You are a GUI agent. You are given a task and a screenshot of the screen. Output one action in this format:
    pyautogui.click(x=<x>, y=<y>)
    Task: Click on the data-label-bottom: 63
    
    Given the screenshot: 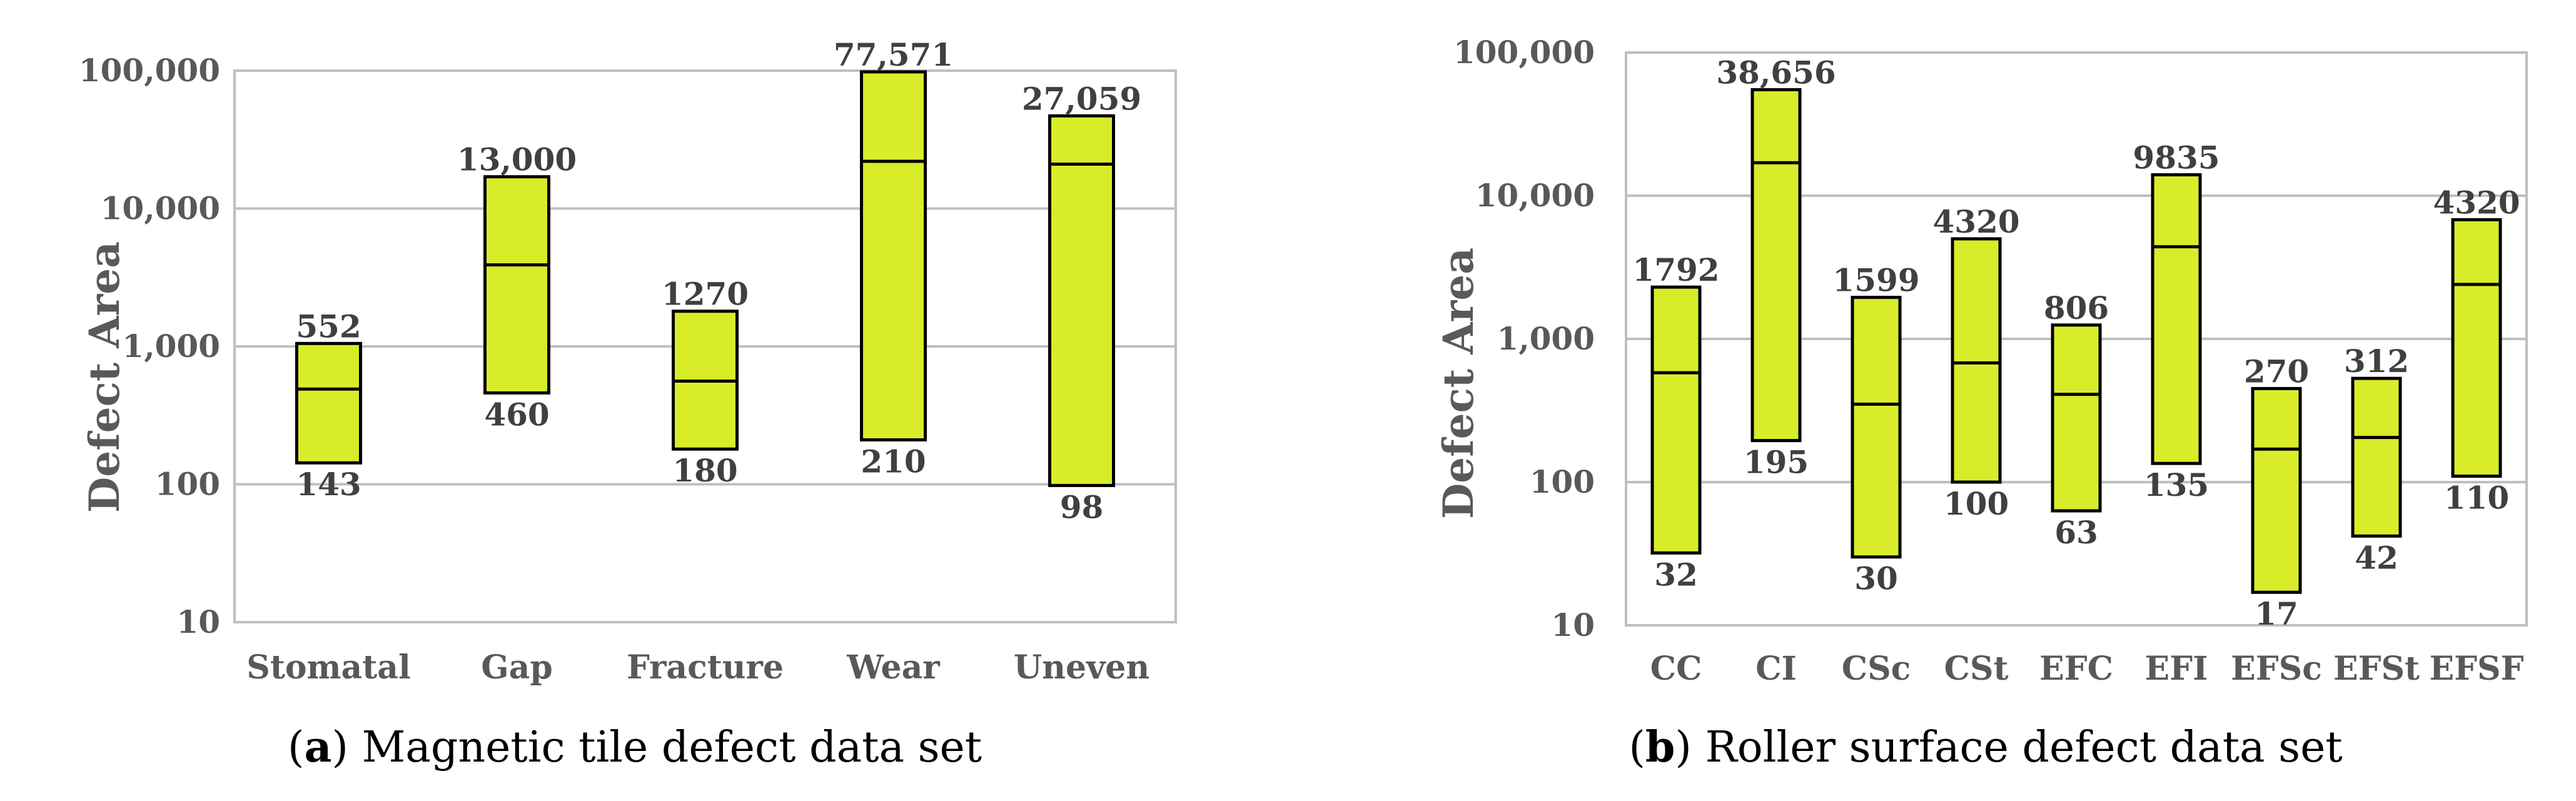 What is the action you would take?
    pyautogui.click(x=2076, y=532)
    